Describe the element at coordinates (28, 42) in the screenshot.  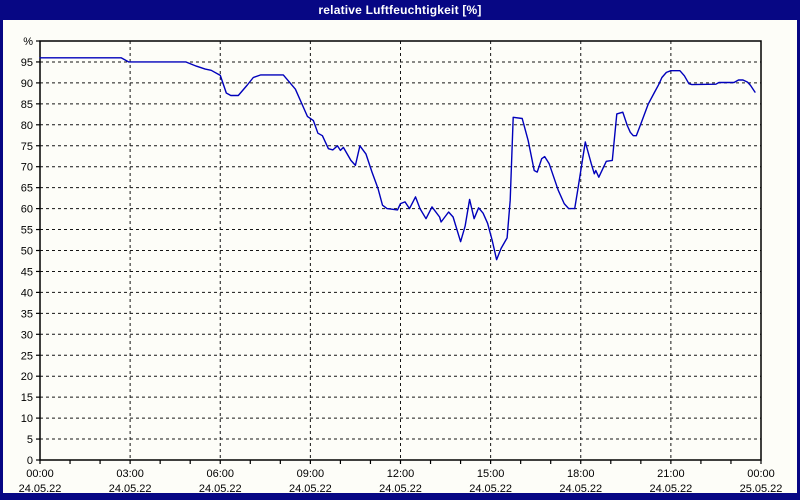
I see `y-unit-label: %` at that location.